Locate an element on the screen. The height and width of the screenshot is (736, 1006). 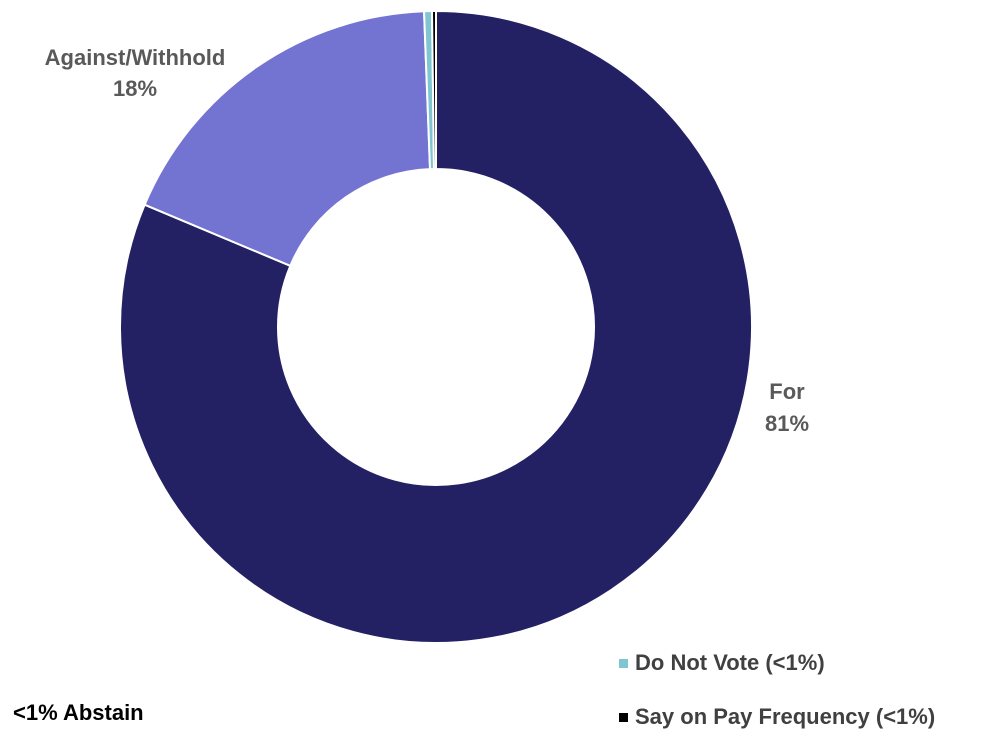
slice-label-for-name: For is located at coordinates (787, 391).